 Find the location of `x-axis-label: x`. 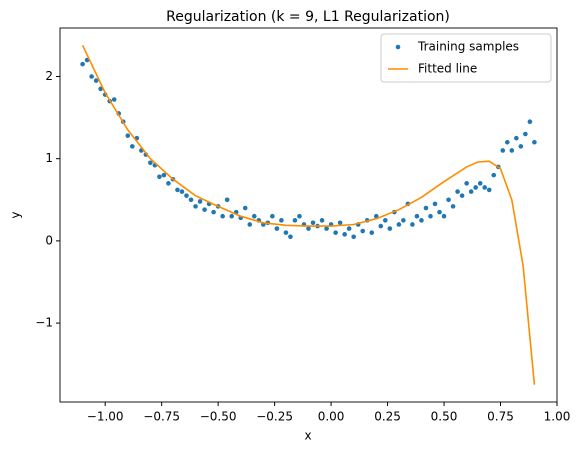

x-axis-label: x is located at coordinates (307, 436).